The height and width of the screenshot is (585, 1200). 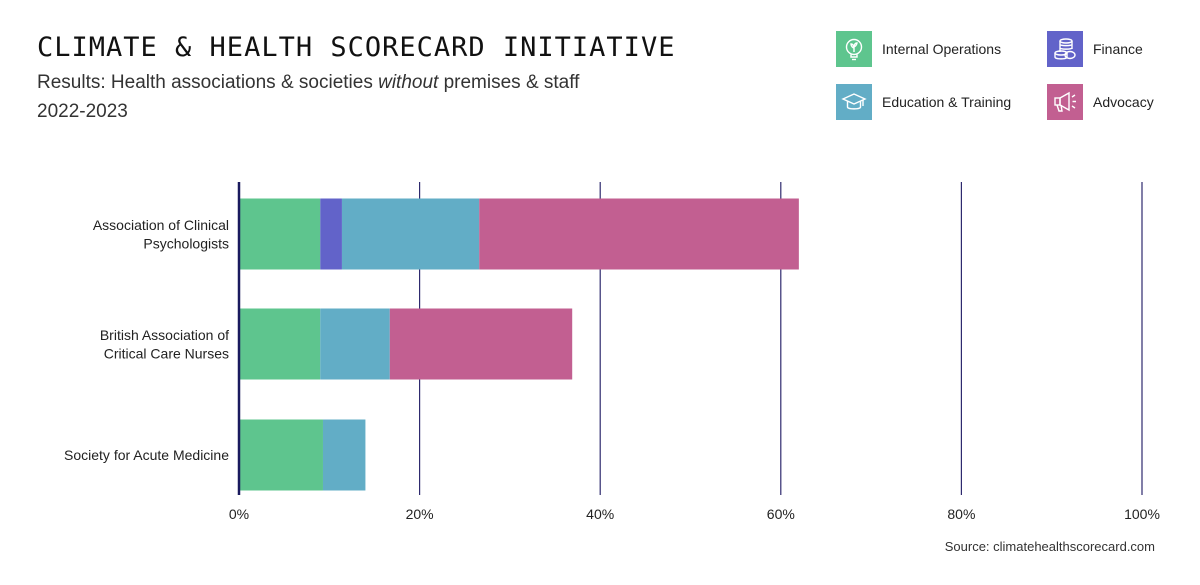 What do you see at coordinates (1123, 102) in the screenshot?
I see `legend-label: Advocacy` at bounding box center [1123, 102].